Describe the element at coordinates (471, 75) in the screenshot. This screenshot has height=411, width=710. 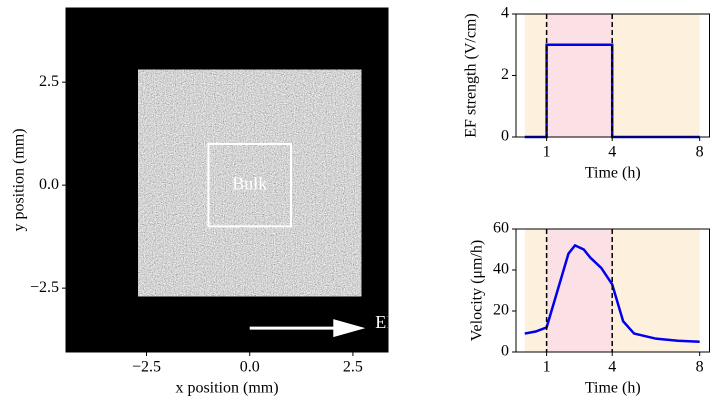
I see `y-axis-label: EF strength (V/cm)` at that location.